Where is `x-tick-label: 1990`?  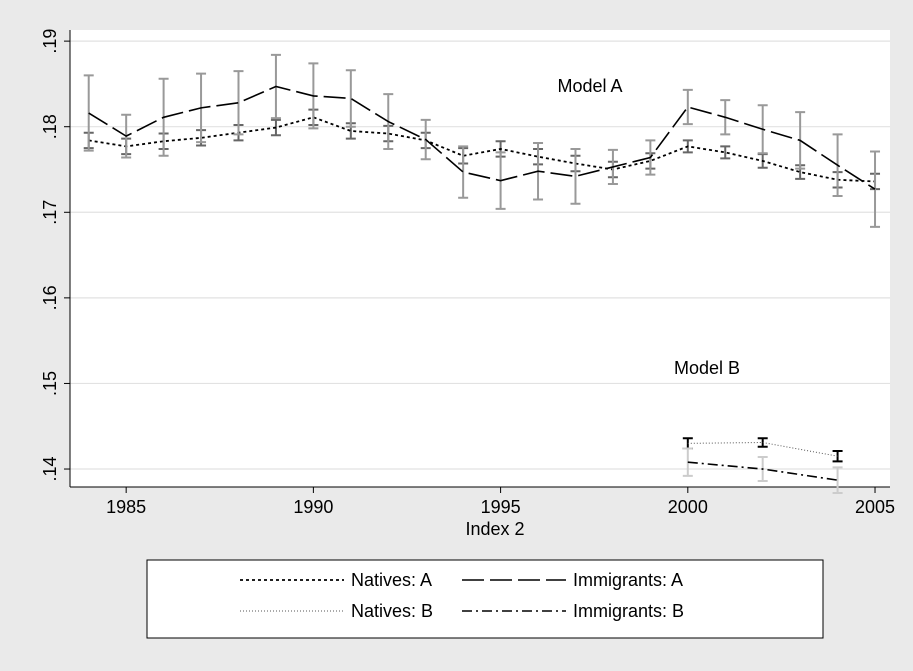 x-tick-label: 1990 is located at coordinates (313, 507).